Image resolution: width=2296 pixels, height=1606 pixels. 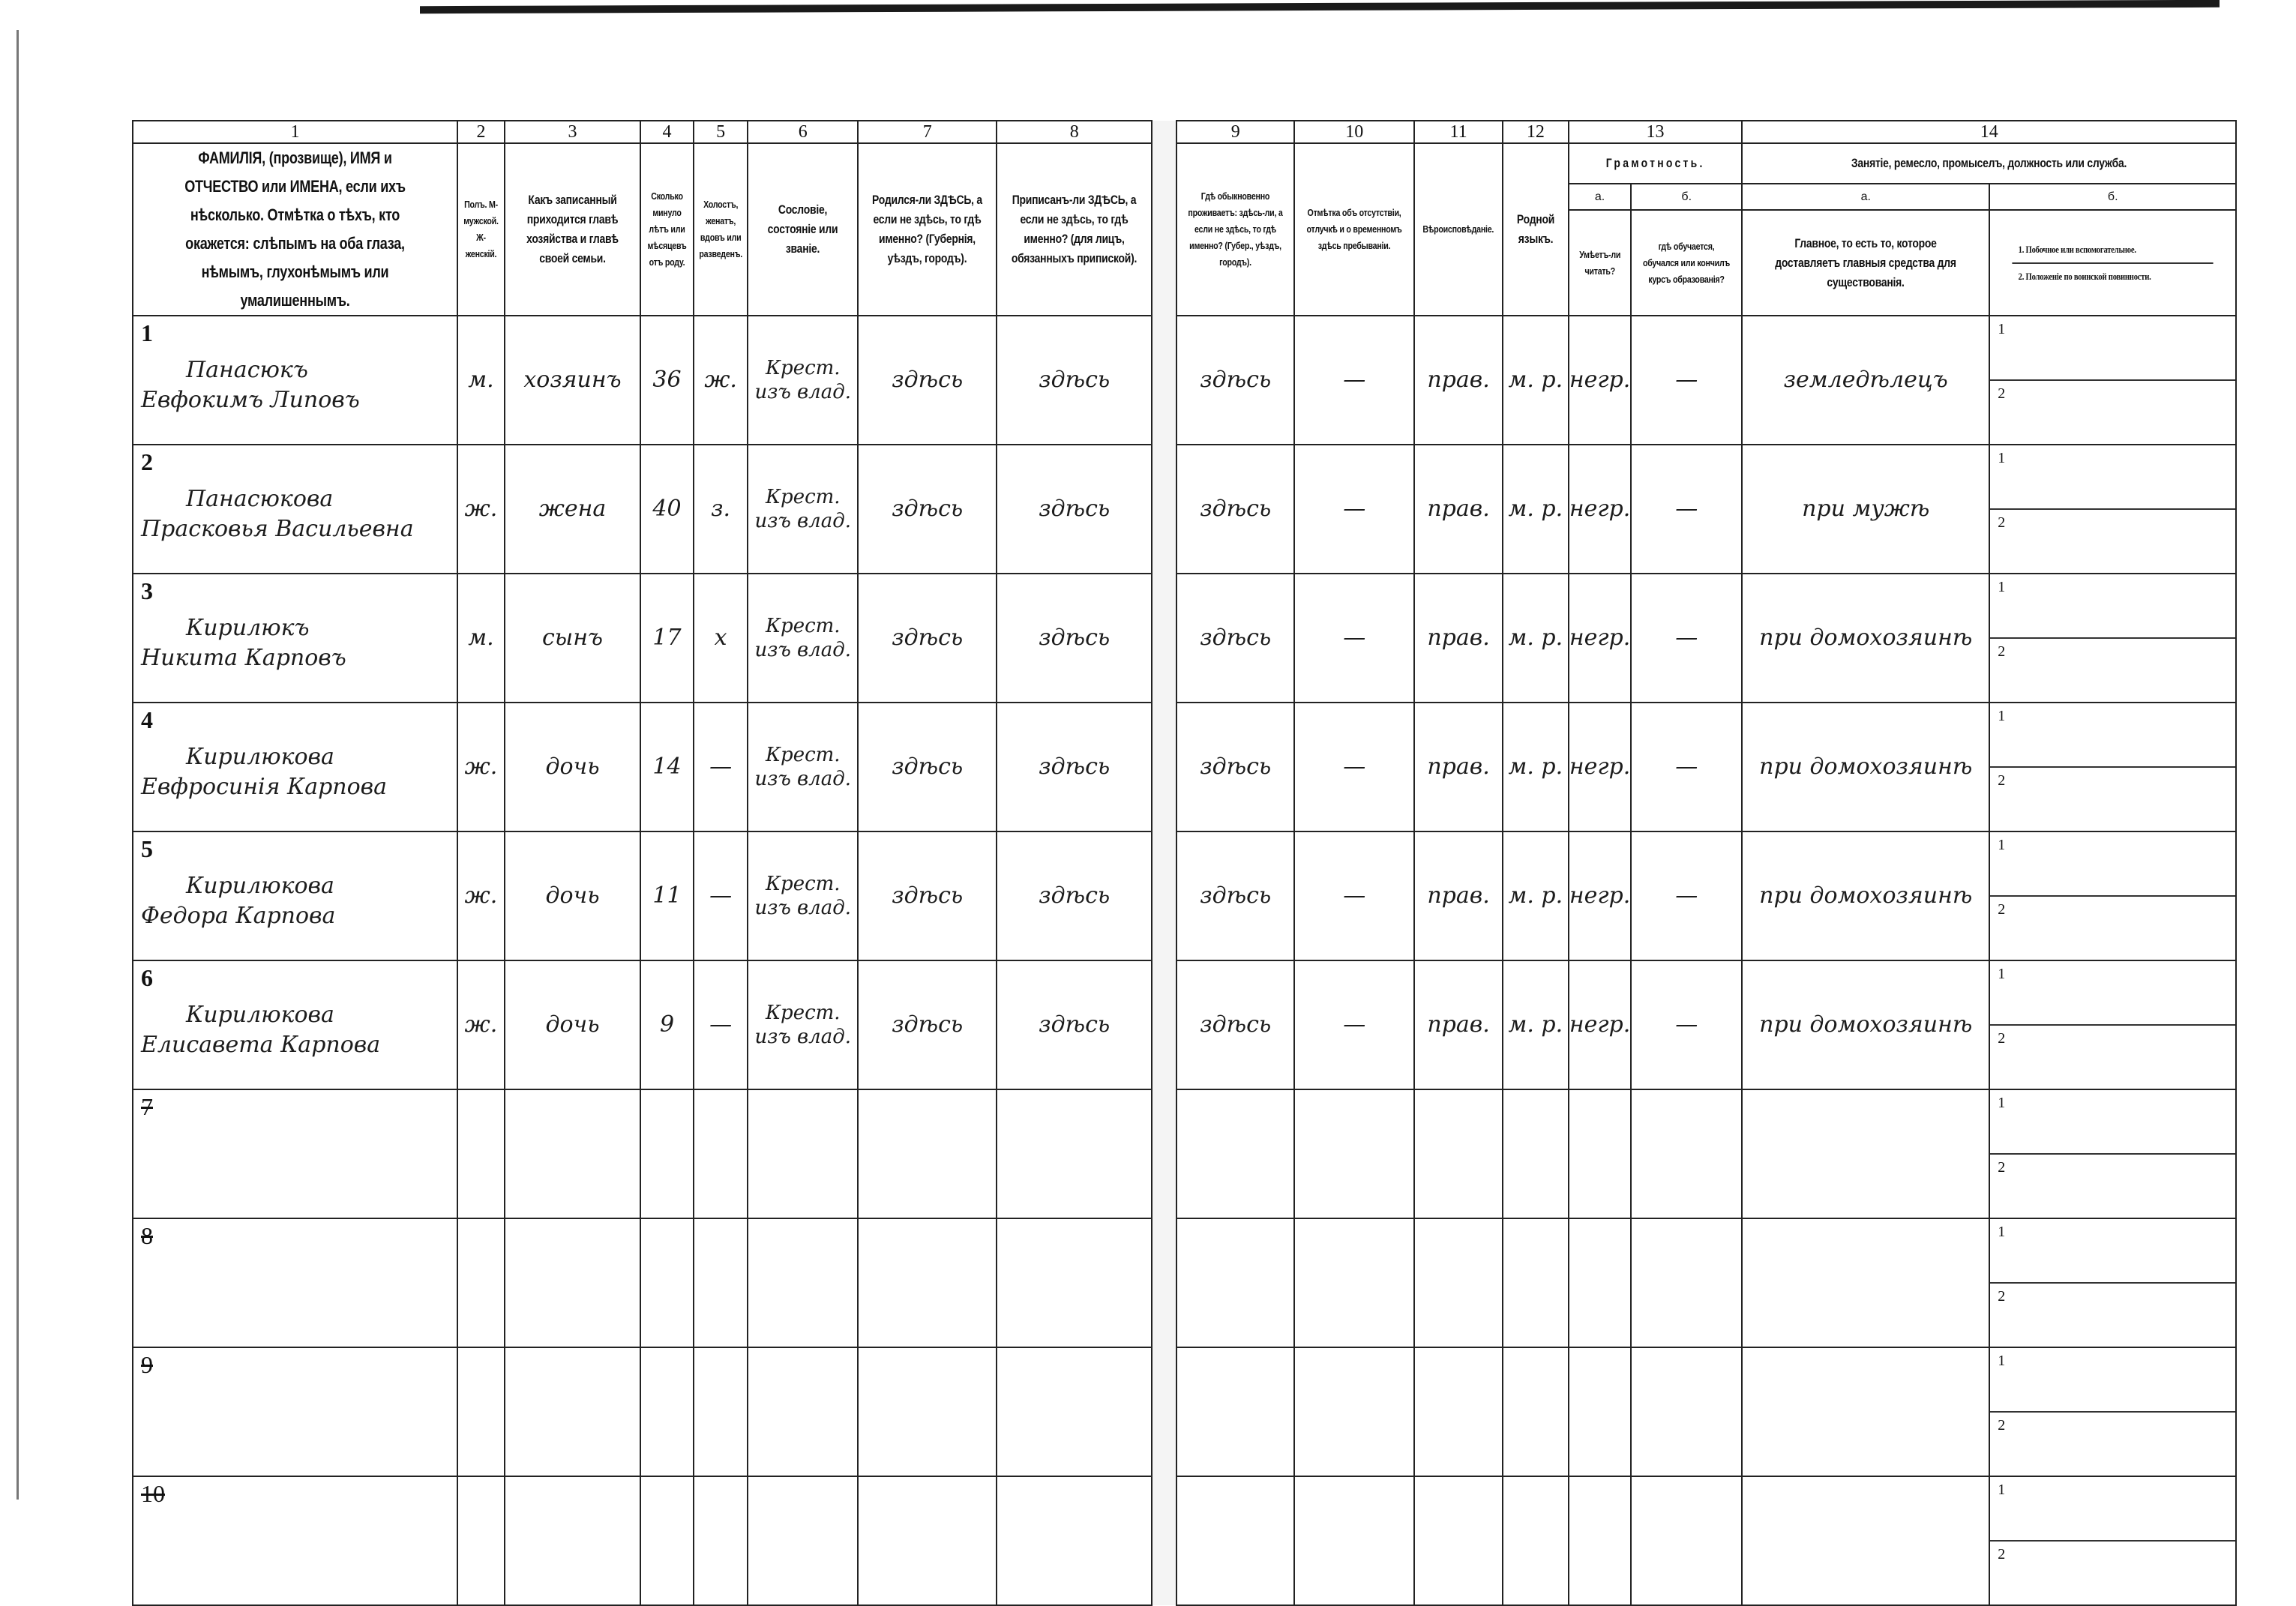 I want to click on row-number: 4, so click(x=147, y=719).